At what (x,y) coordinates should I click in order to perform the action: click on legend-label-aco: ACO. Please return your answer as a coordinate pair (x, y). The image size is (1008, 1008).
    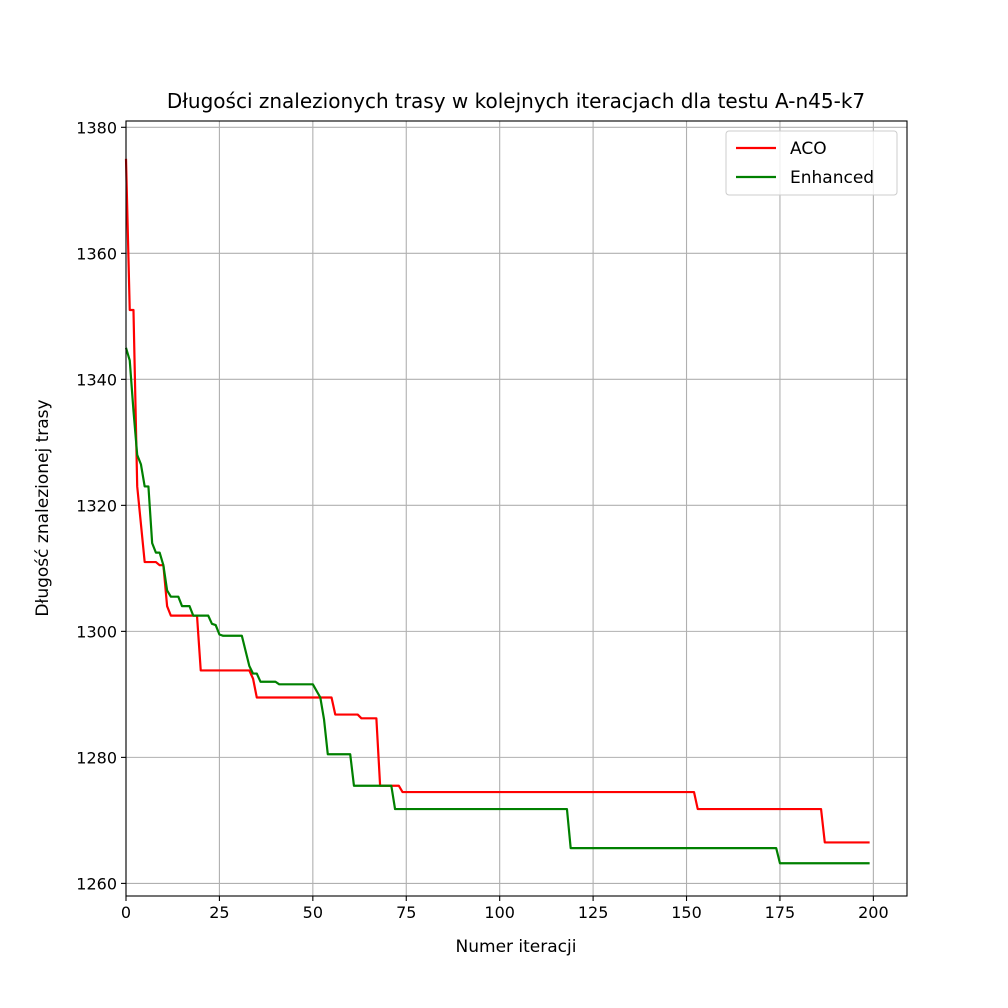
    Looking at the image, I should click on (808, 149).